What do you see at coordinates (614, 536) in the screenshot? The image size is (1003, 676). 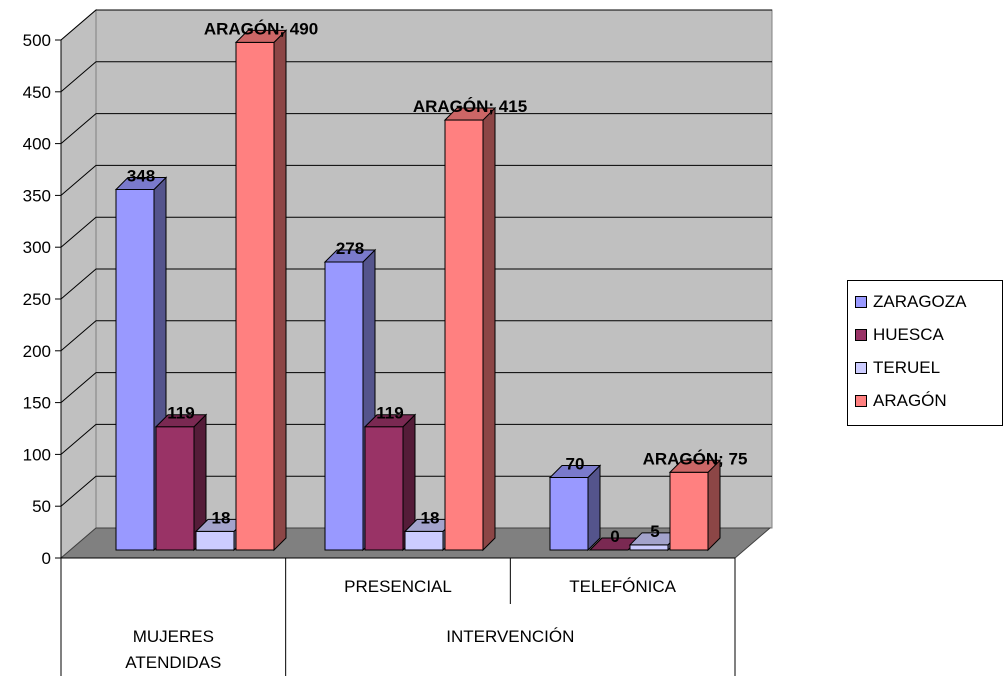 I see `data-label: 0` at bounding box center [614, 536].